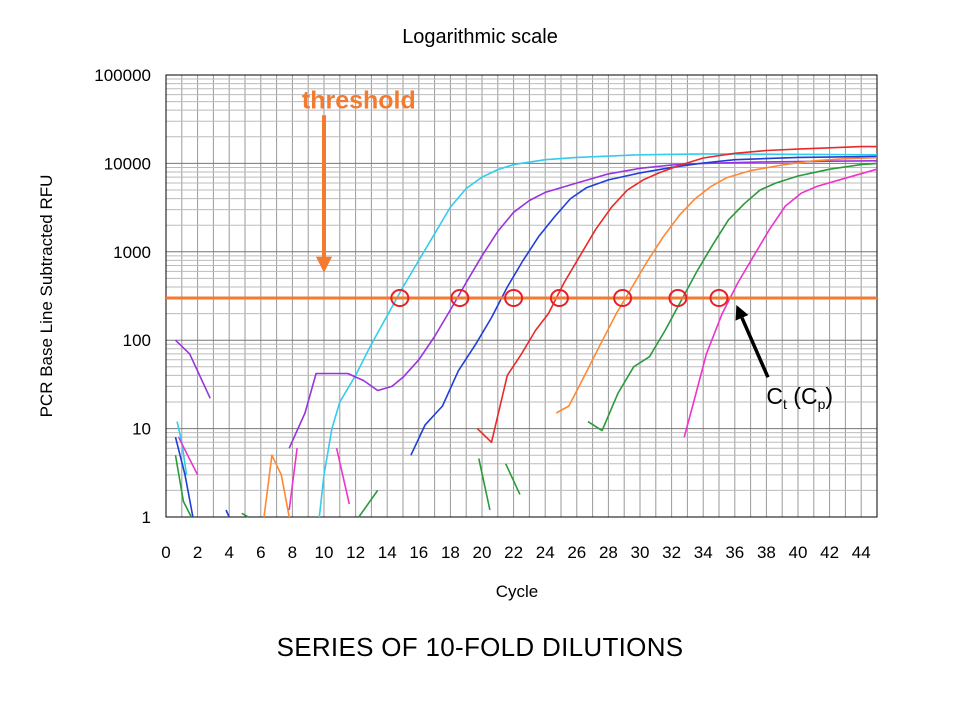 The width and height of the screenshot is (960, 720). Describe the element at coordinates (146, 517) in the screenshot. I see `y-tick-label: 1` at that location.